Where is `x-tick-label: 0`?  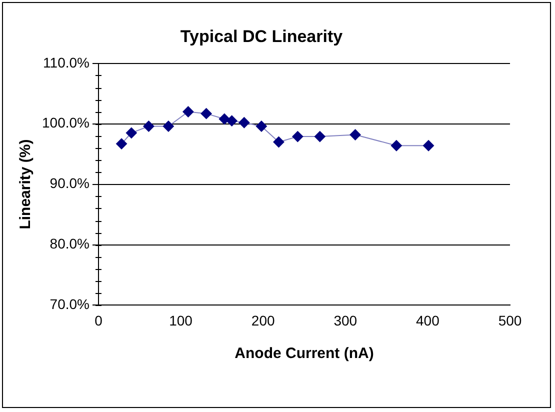 x-tick-label: 0 is located at coordinates (98, 320).